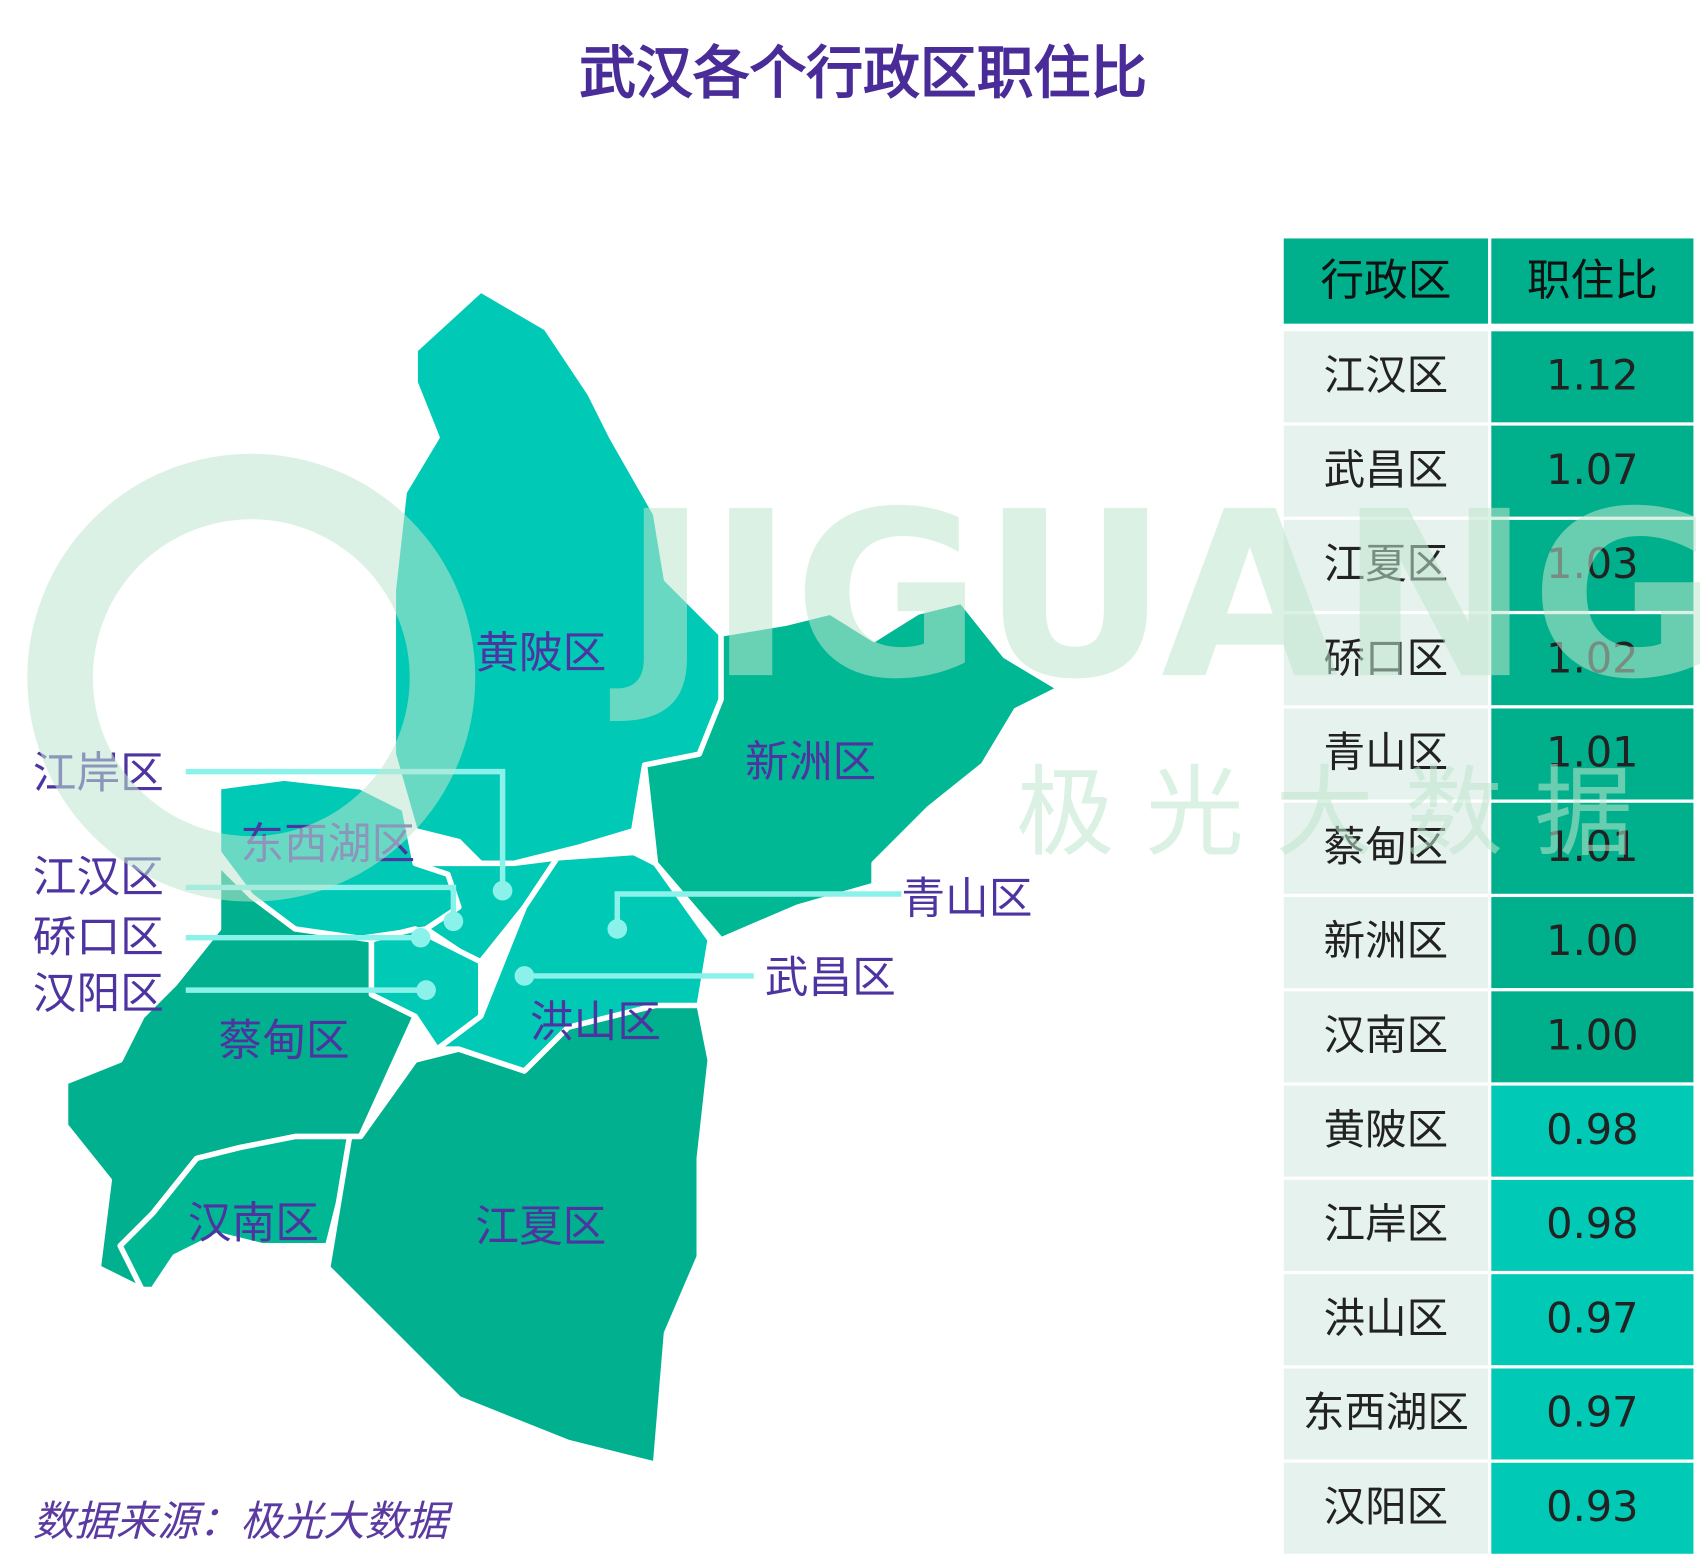 This screenshot has height=1564, width=1700. What do you see at coordinates (1386, 1034) in the screenshot?
I see `district-name: 汉南区` at bounding box center [1386, 1034].